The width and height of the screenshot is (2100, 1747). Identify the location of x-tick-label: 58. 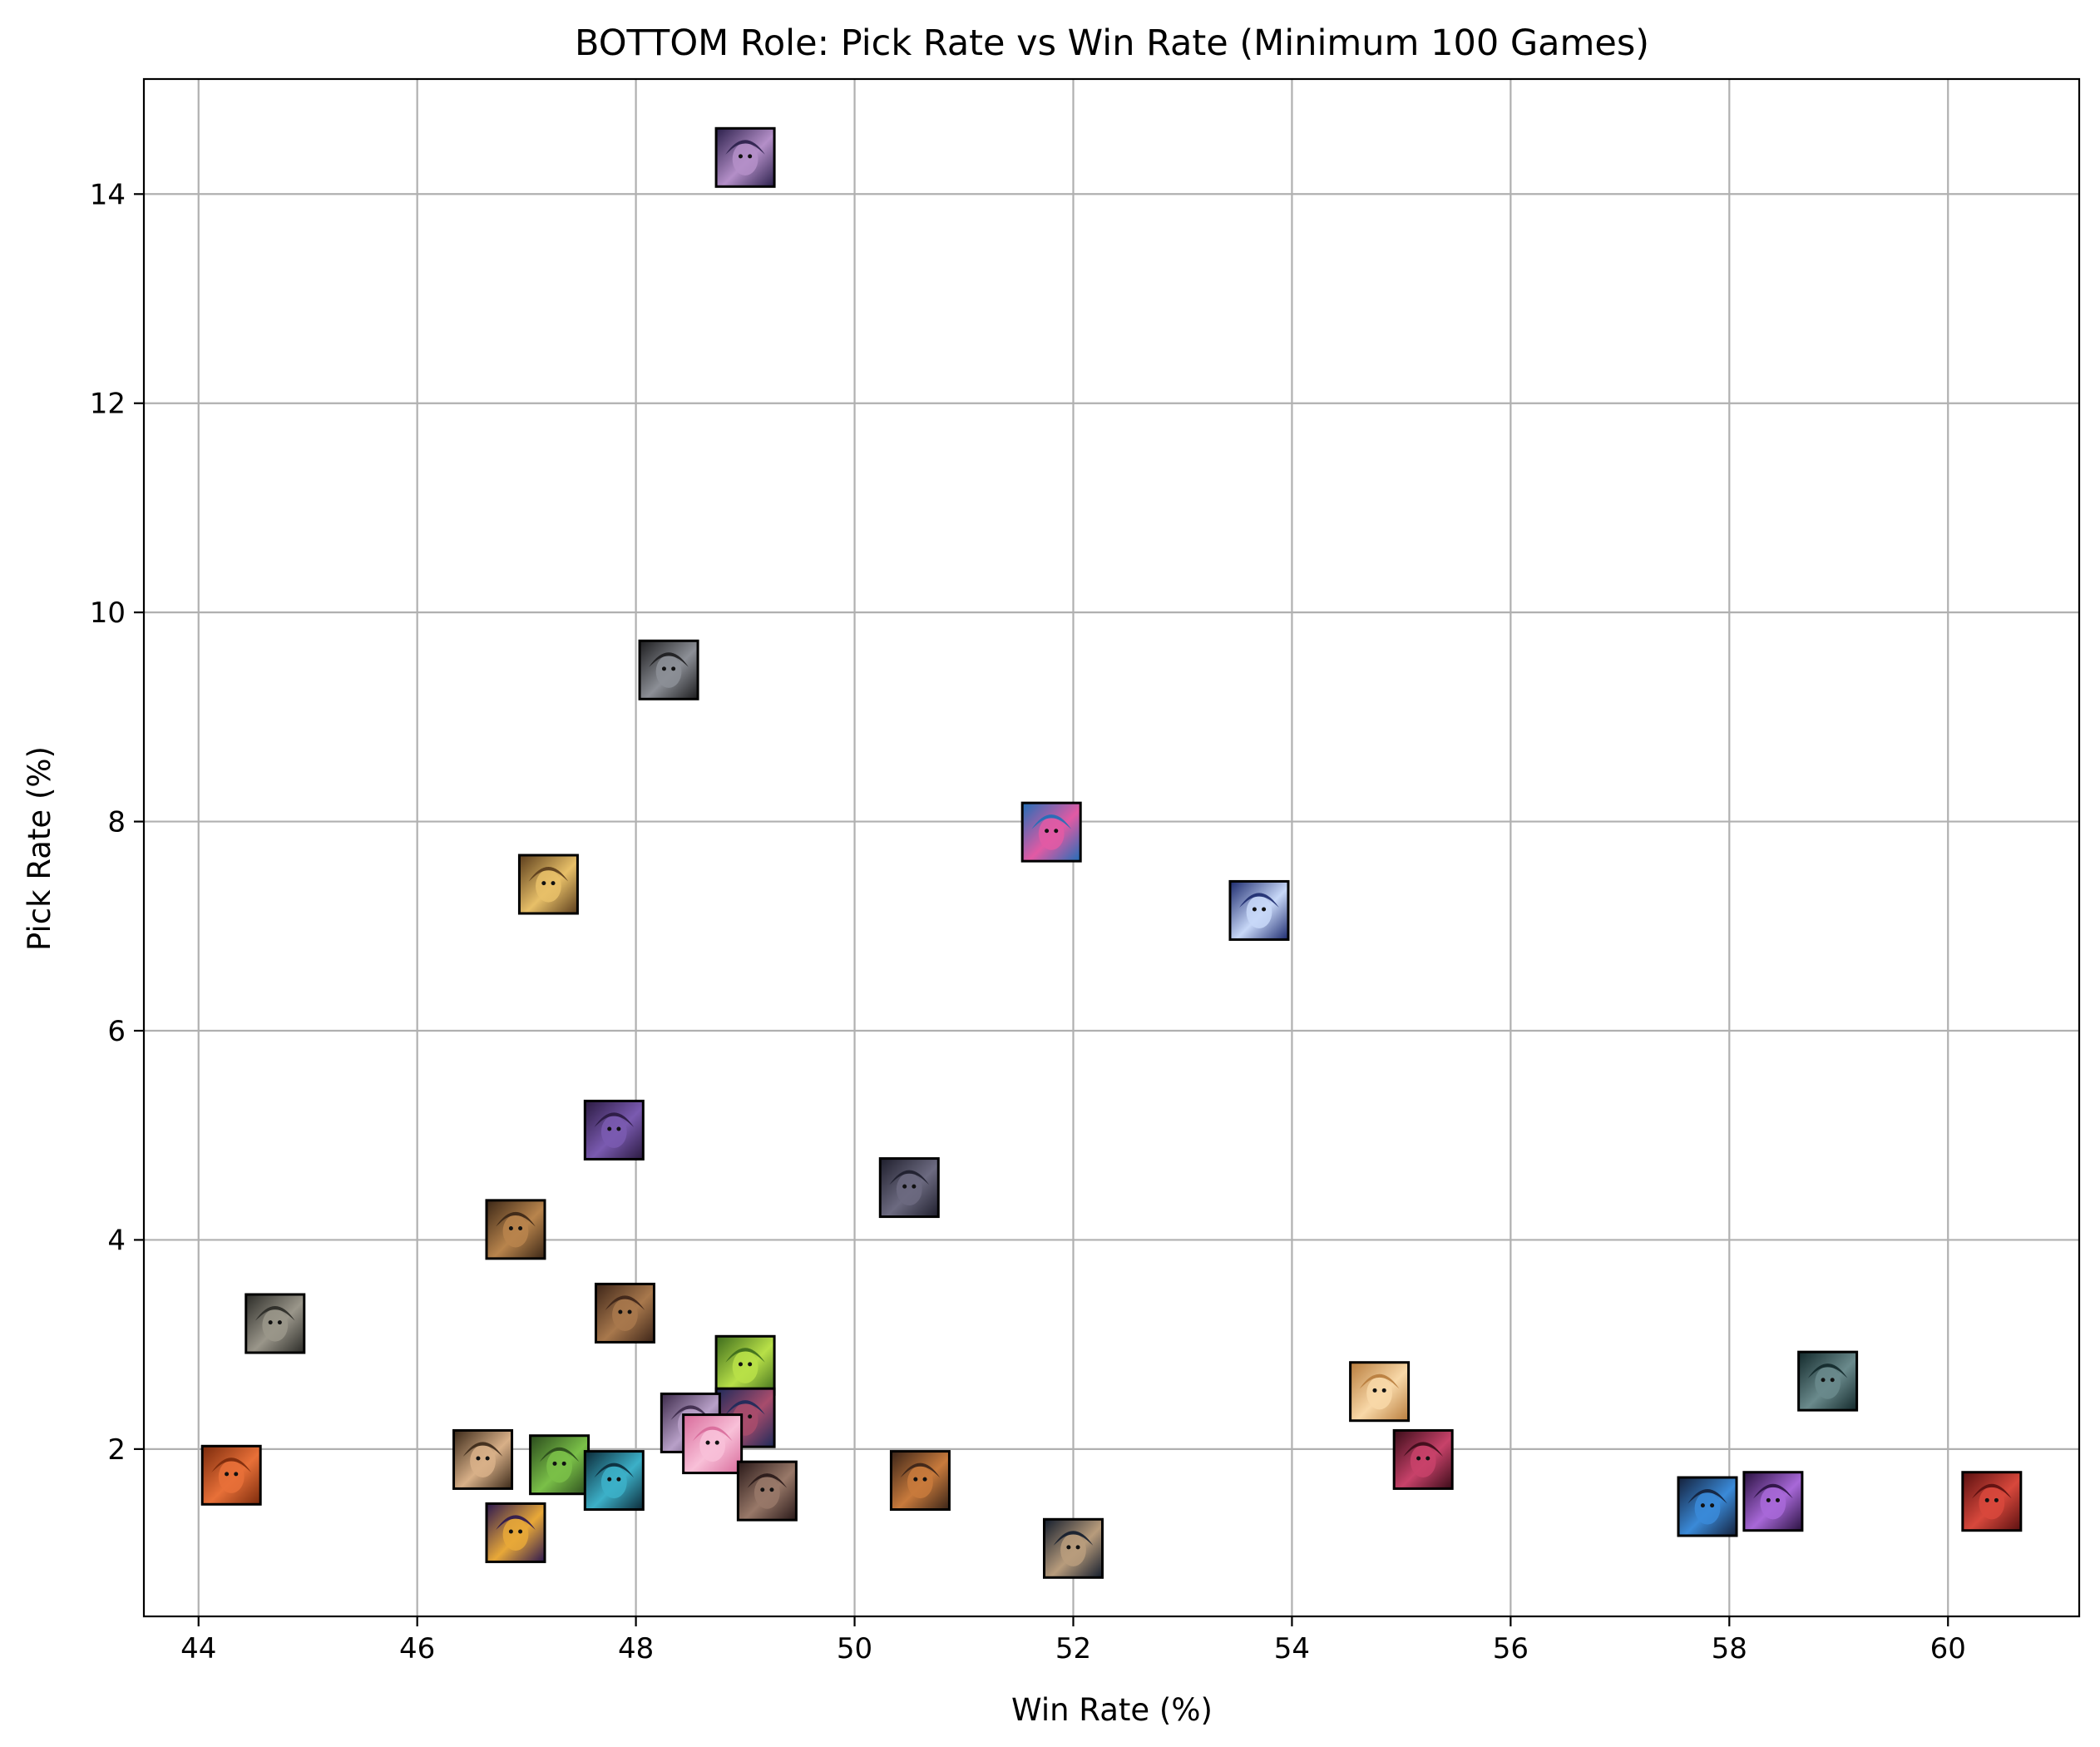
(1729, 1648).